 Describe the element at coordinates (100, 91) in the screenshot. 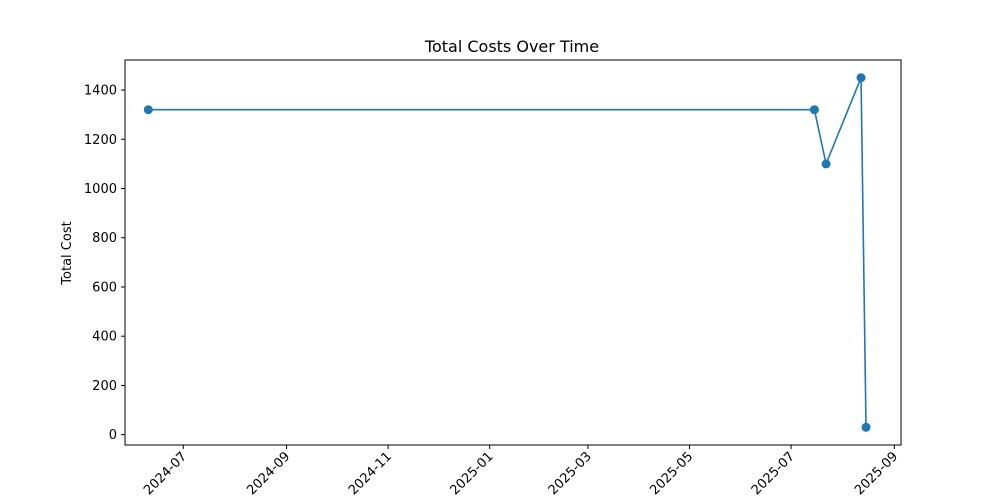

I see `y-tick-label: 1400` at that location.